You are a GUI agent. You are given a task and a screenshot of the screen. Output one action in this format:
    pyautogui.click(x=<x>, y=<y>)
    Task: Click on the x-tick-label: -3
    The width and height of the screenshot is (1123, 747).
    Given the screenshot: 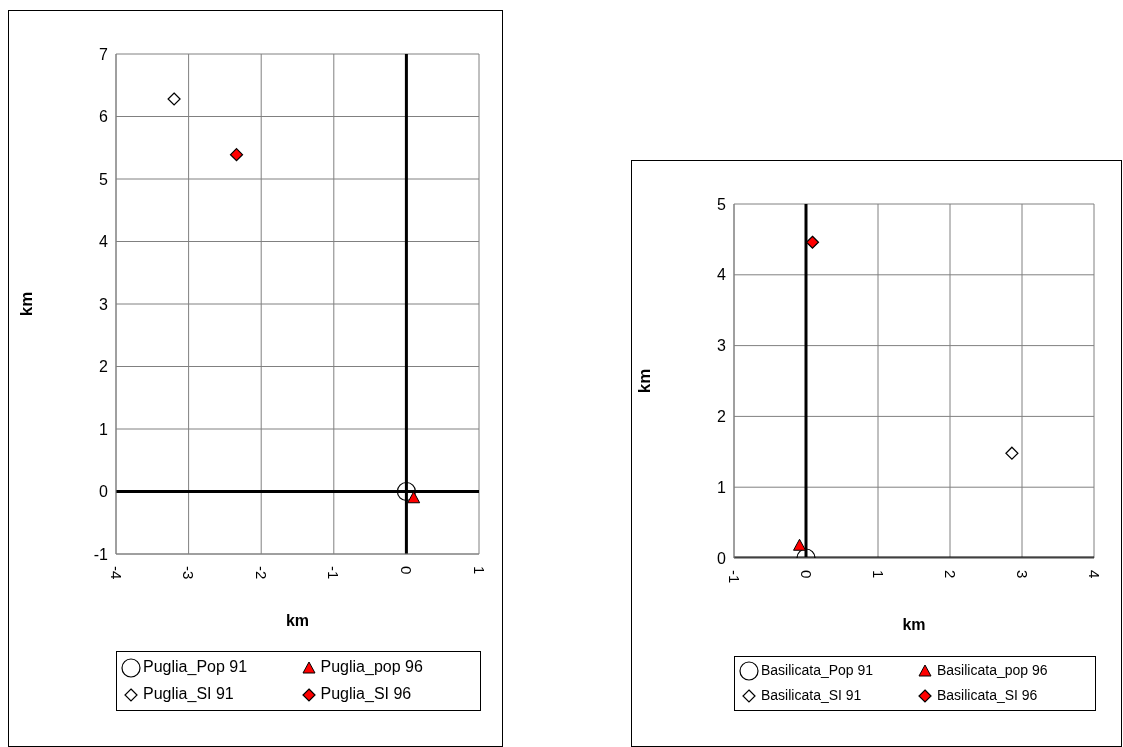 What is the action you would take?
    pyautogui.click(x=189, y=573)
    